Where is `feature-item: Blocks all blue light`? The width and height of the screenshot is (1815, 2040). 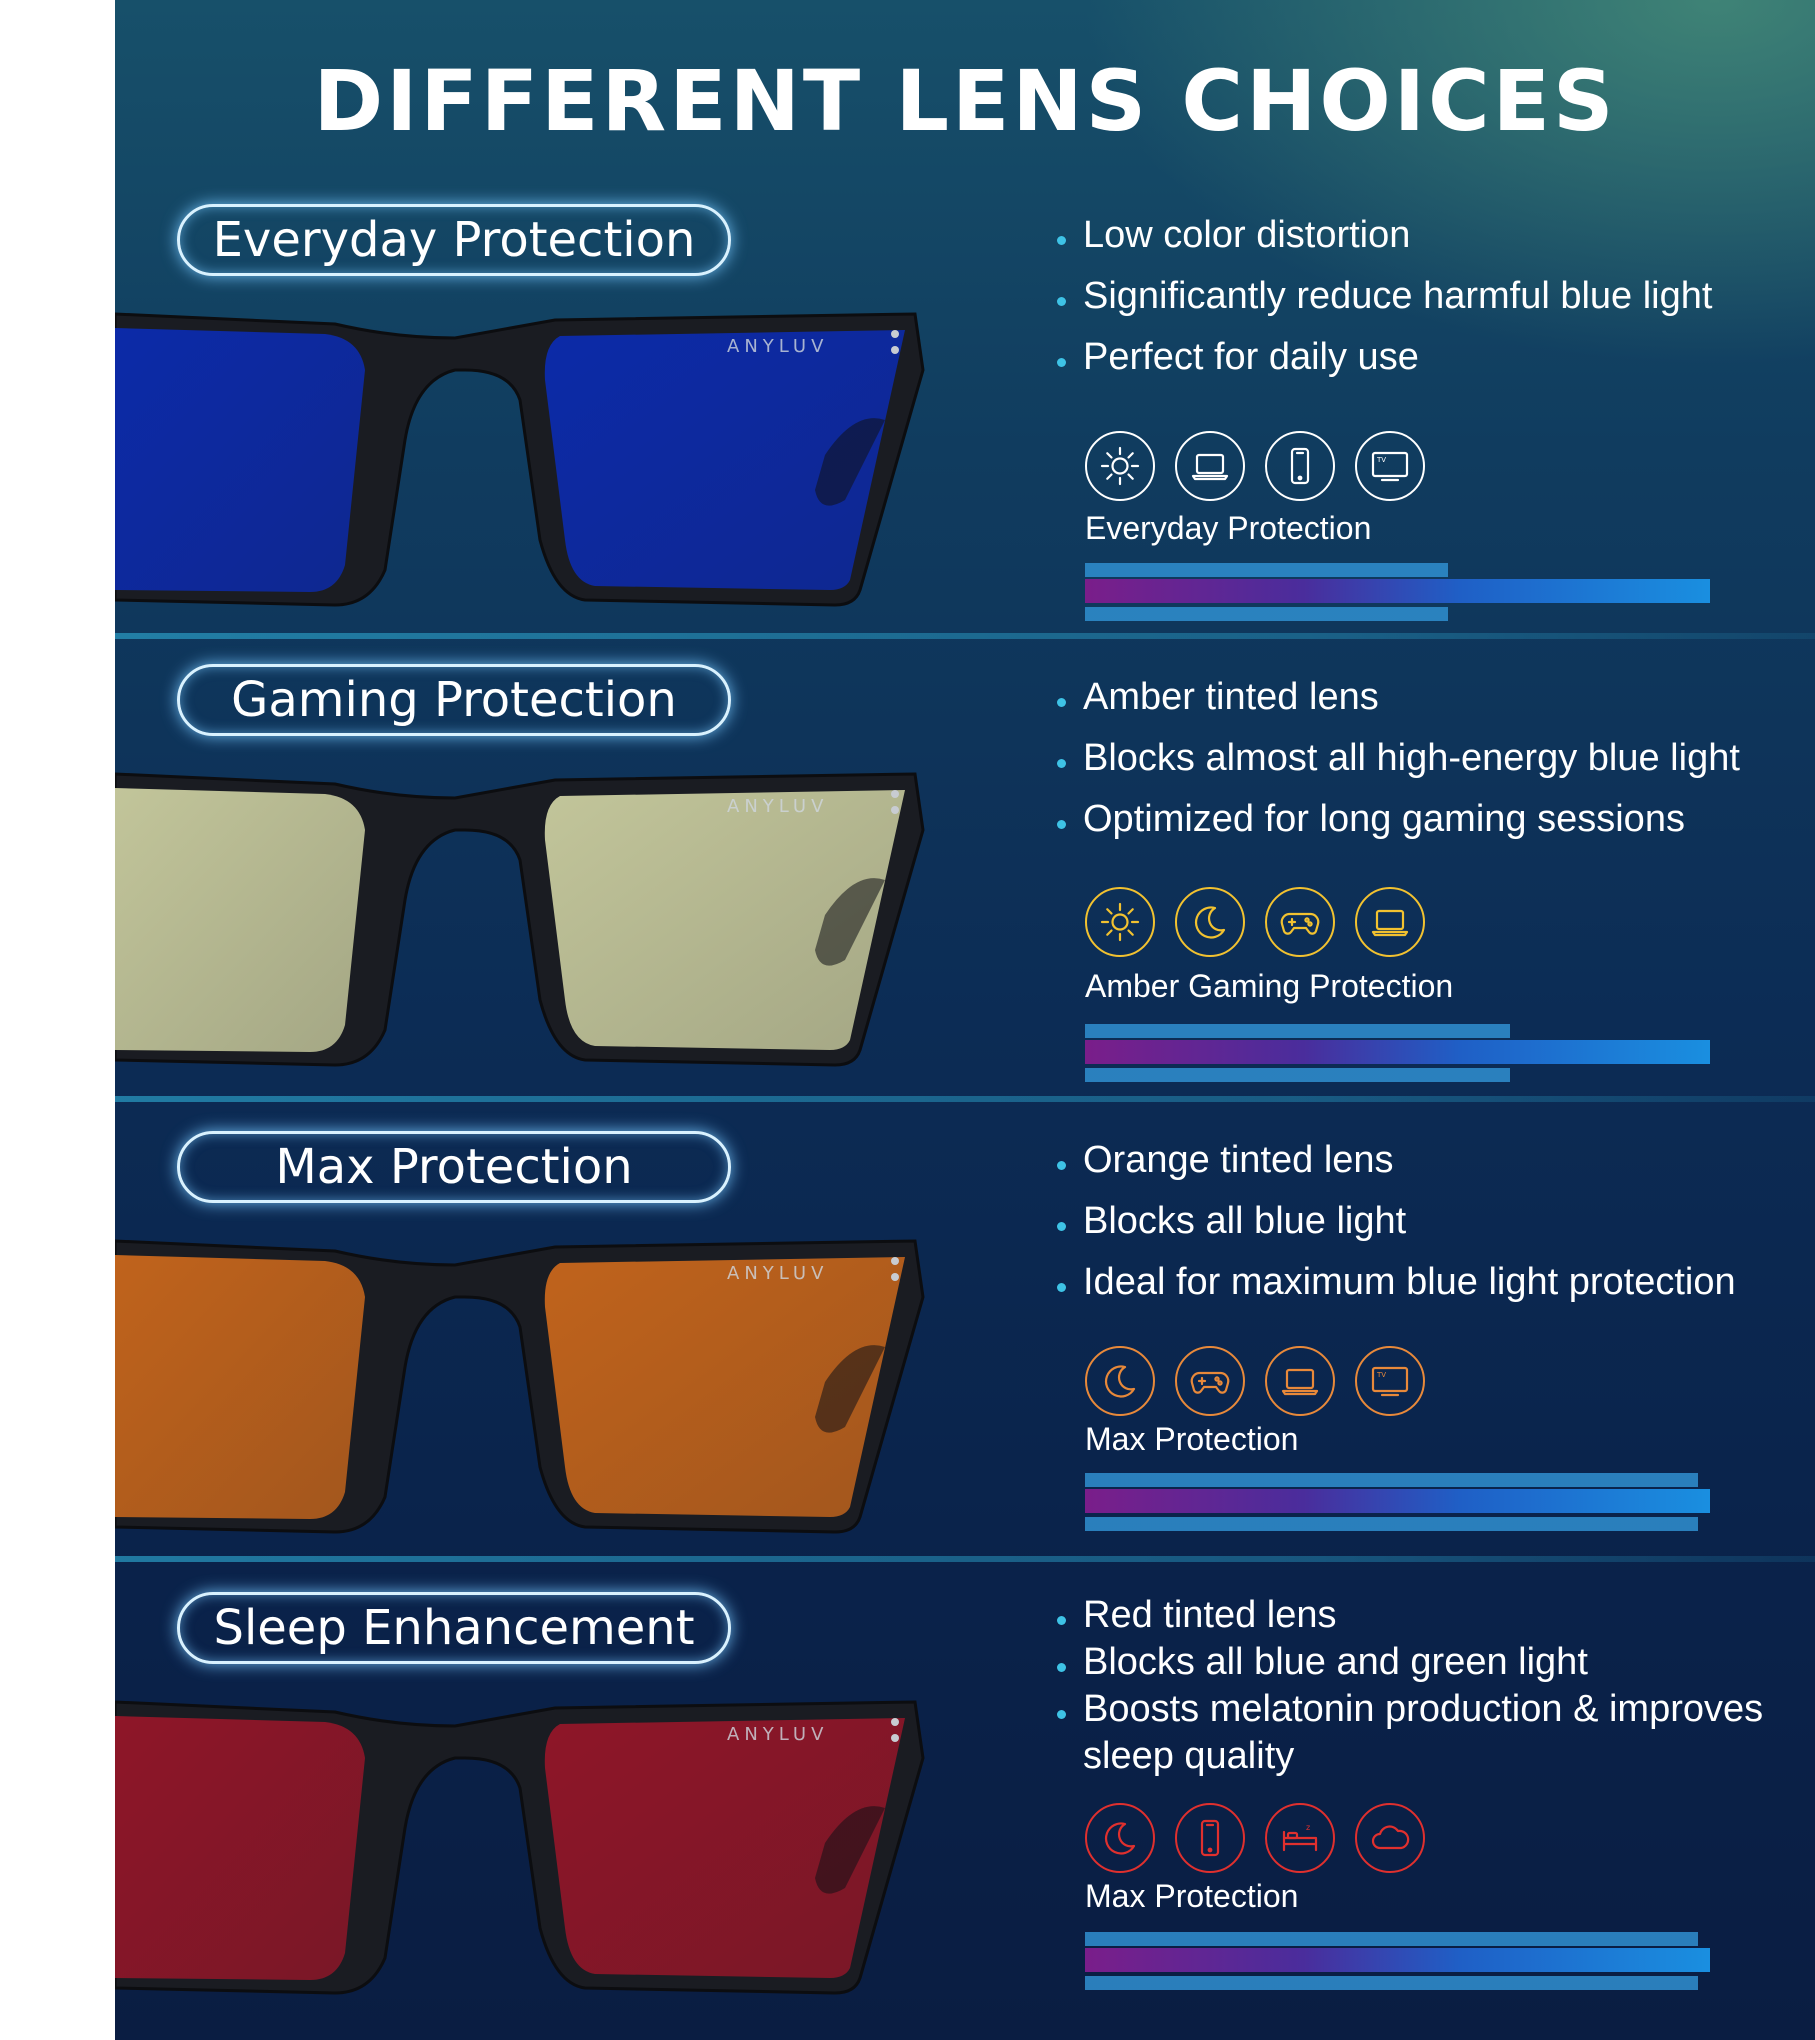 feature-item: Blocks all blue light is located at coordinates (1395, 1221).